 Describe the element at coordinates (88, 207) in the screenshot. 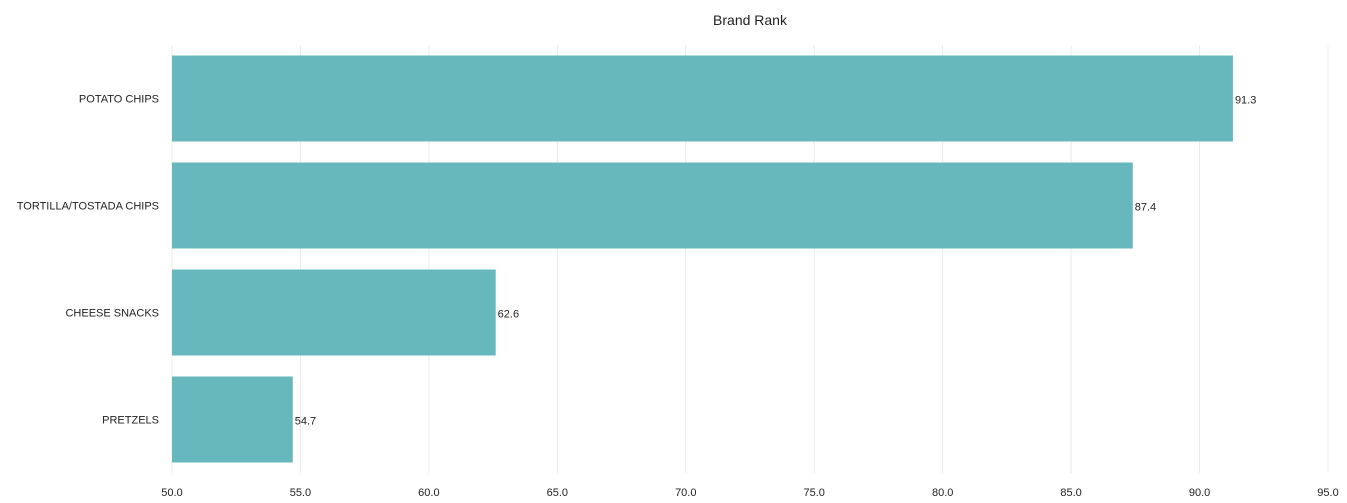

I see `category-label: TORTILLA/TOSTADA CHIPS` at that location.